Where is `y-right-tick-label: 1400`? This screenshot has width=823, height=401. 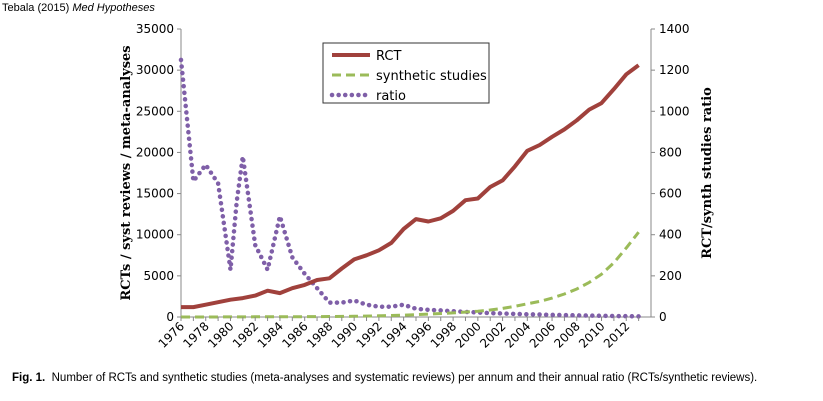
y-right-tick-label: 1400 is located at coordinates (674, 29).